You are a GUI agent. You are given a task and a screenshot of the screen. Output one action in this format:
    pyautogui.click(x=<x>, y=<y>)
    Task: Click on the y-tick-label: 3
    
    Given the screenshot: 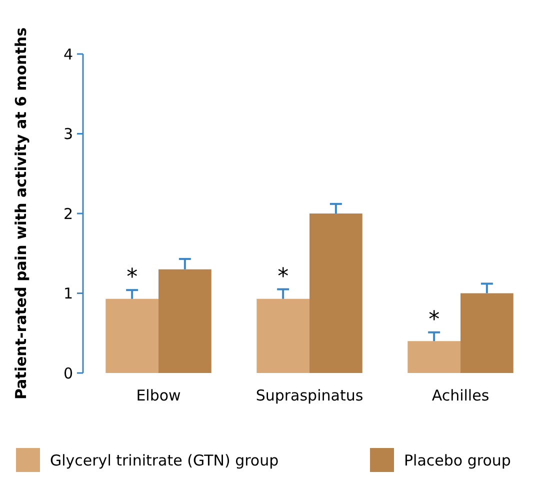 What is the action you would take?
    pyautogui.click(x=68, y=134)
    